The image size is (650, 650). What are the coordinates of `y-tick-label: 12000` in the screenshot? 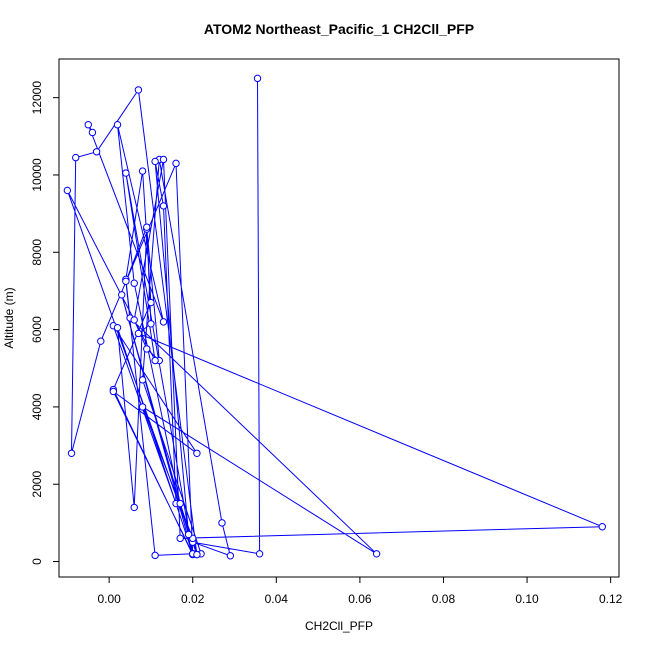 It's located at (37, 98).